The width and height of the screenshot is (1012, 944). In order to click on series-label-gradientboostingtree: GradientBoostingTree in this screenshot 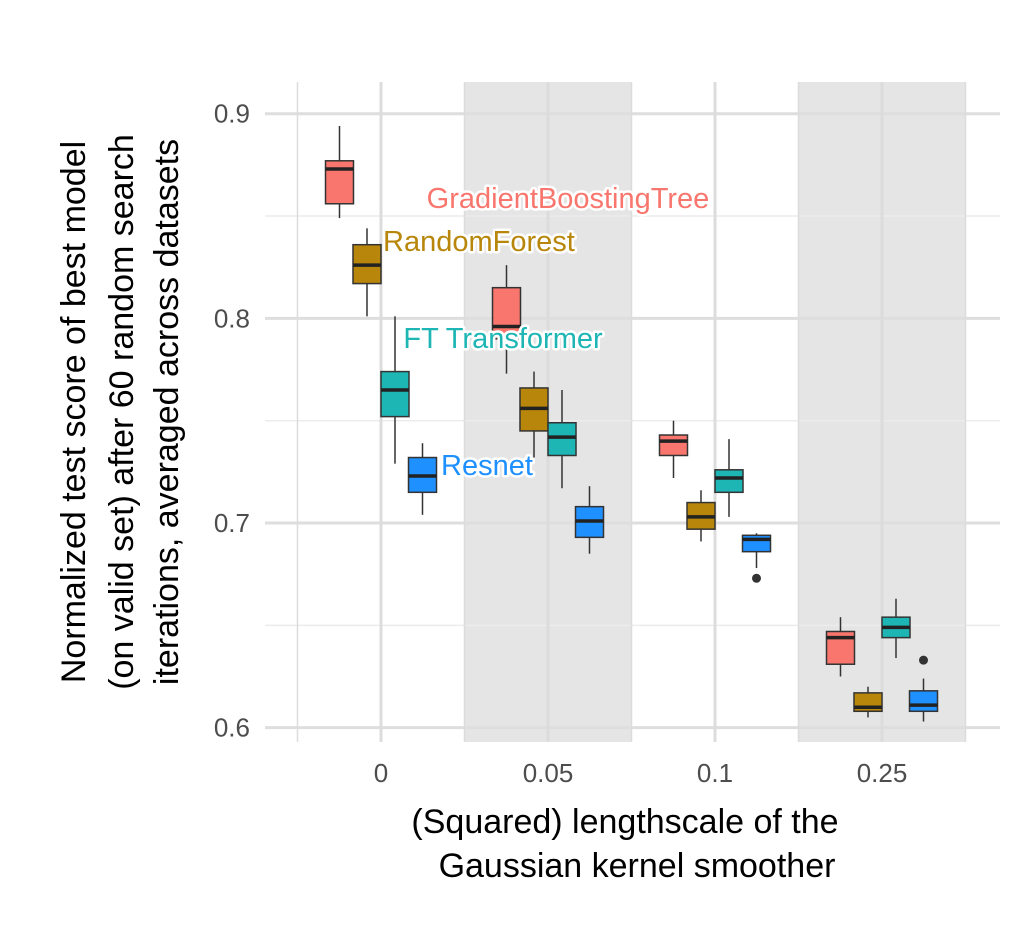, I will do `click(568, 199)`.